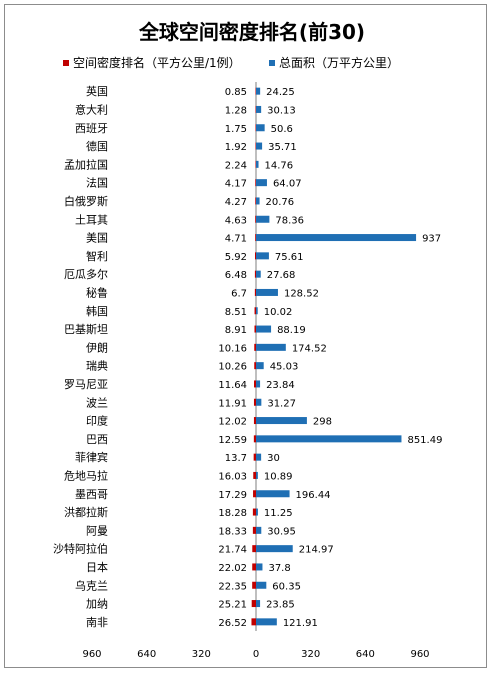 This screenshot has width=493, height=674. What do you see at coordinates (236, 257) in the screenshot?
I see `data-label-density: 5.92` at bounding box center [236, 257].